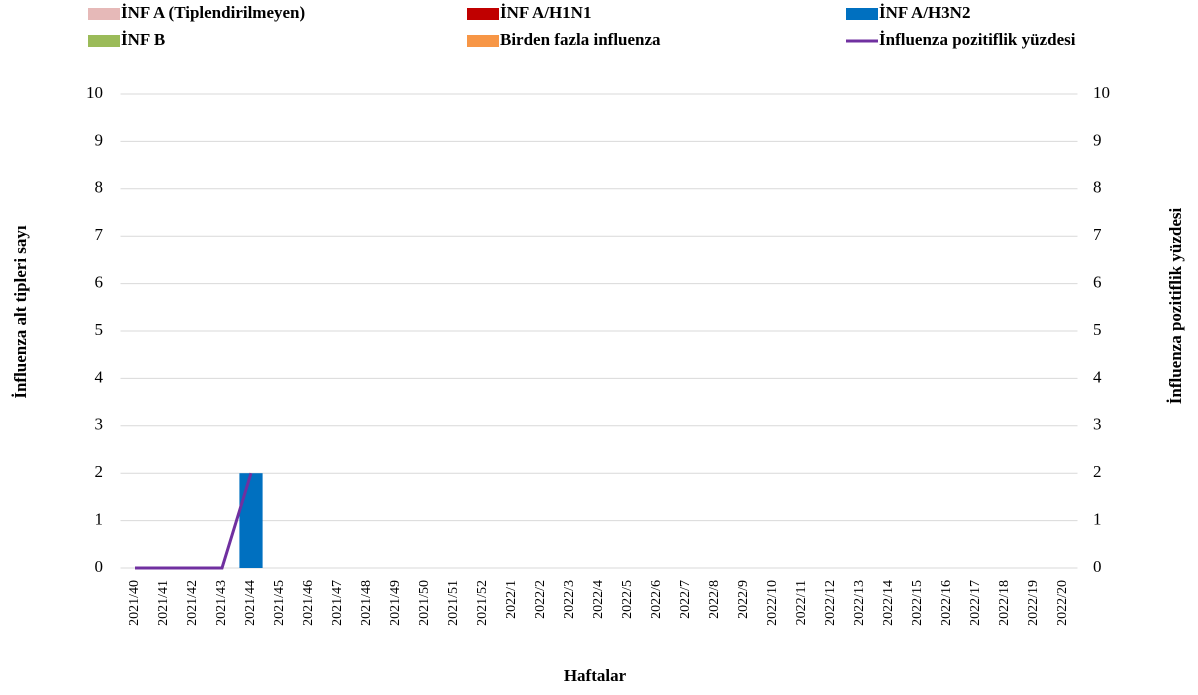 This screenshot has height=695, width=1198. Describe the element at coordinates (1097, 566) in the screenshot. I see `y2-tick-label: 0` at that location.